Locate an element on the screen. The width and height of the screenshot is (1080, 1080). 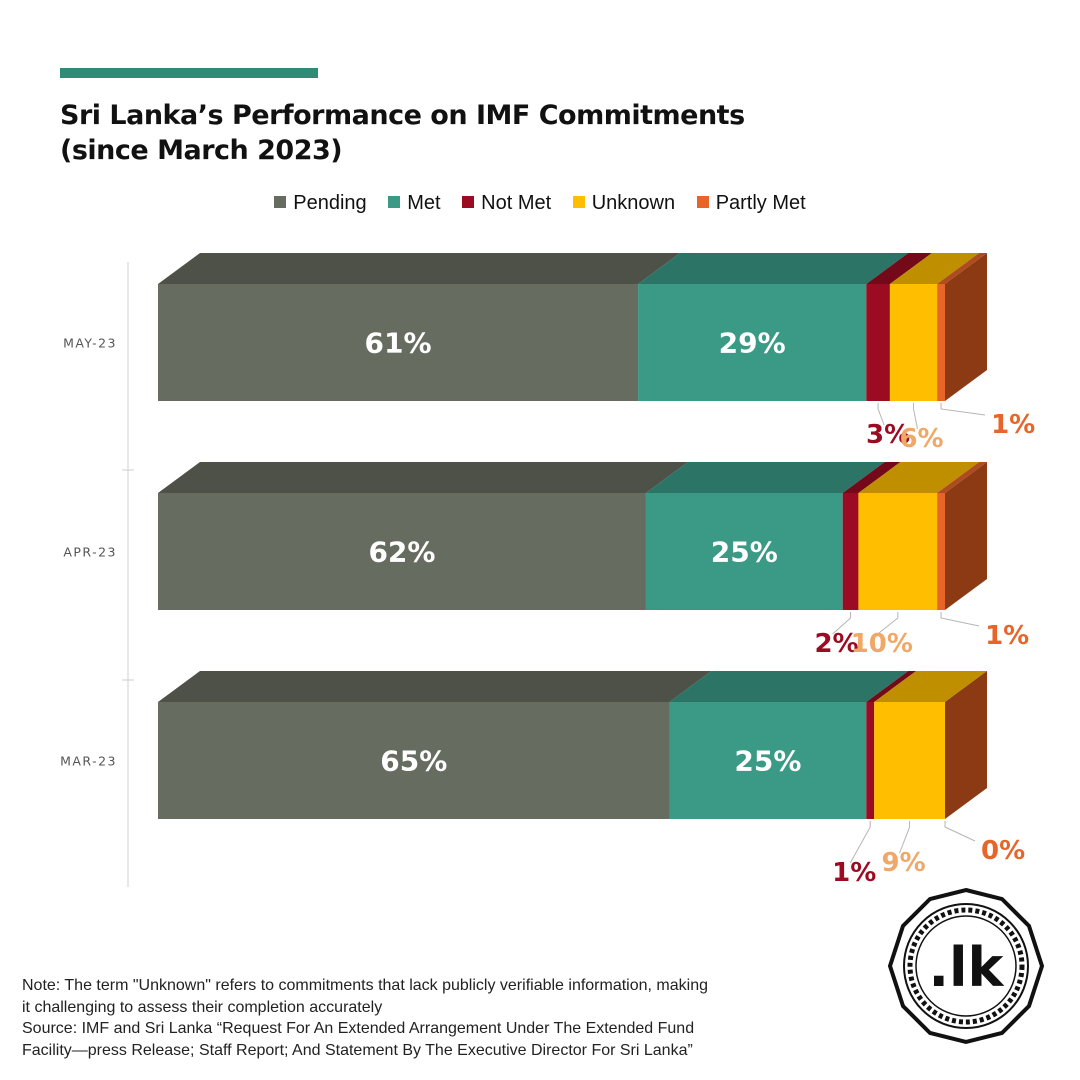
chart-title-line-2: (since March 2023) is located at coordinates (201, 150).